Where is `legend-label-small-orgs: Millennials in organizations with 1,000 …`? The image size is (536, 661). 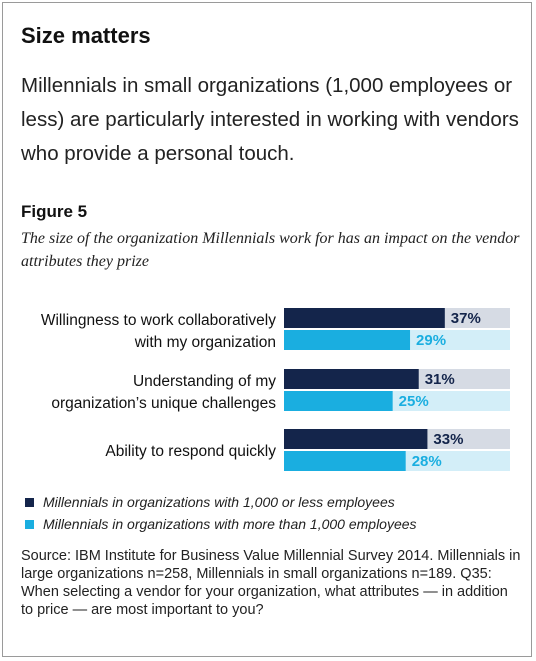
legend-label-small-orgs: Millennials in organizations with 1,000 … is located at coordinates (219, 502).